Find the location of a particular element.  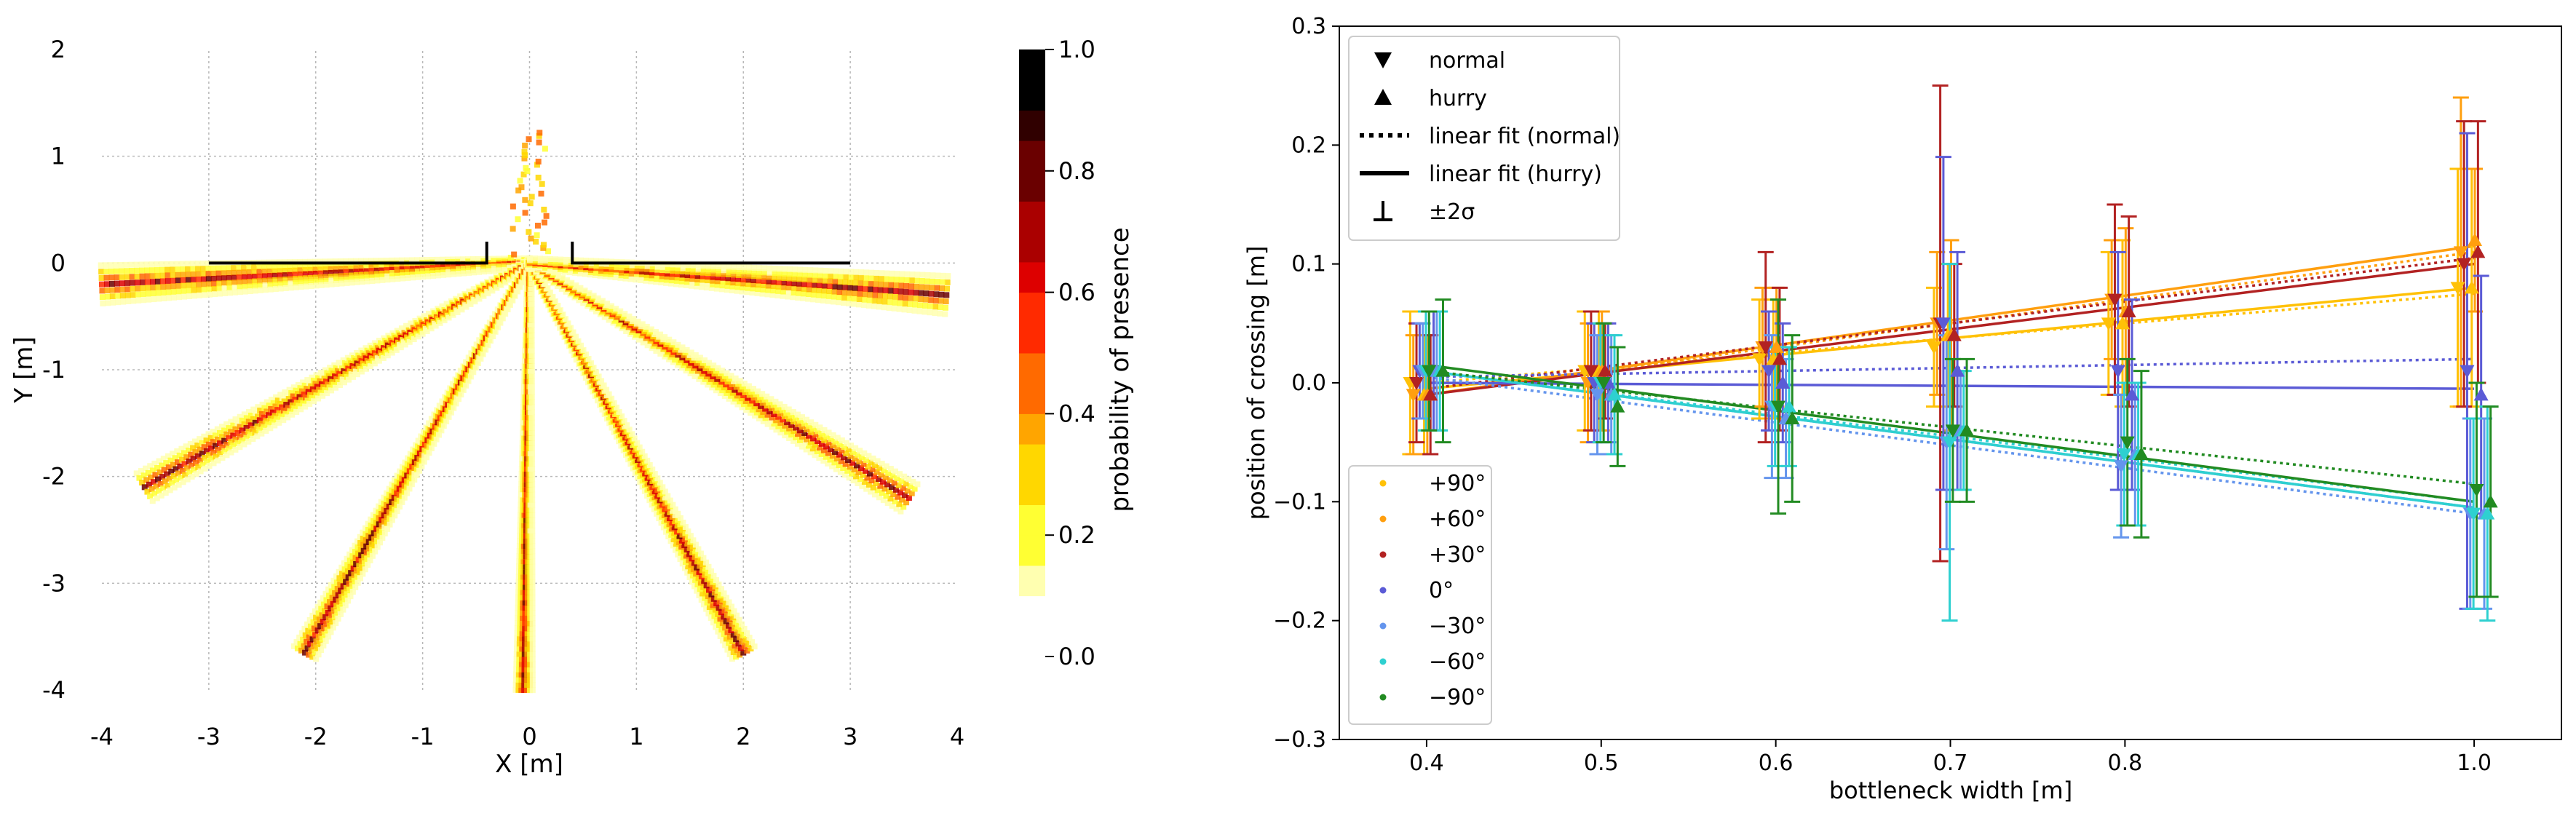

legend-symbol-normal is located at coordinates (1383, 60).